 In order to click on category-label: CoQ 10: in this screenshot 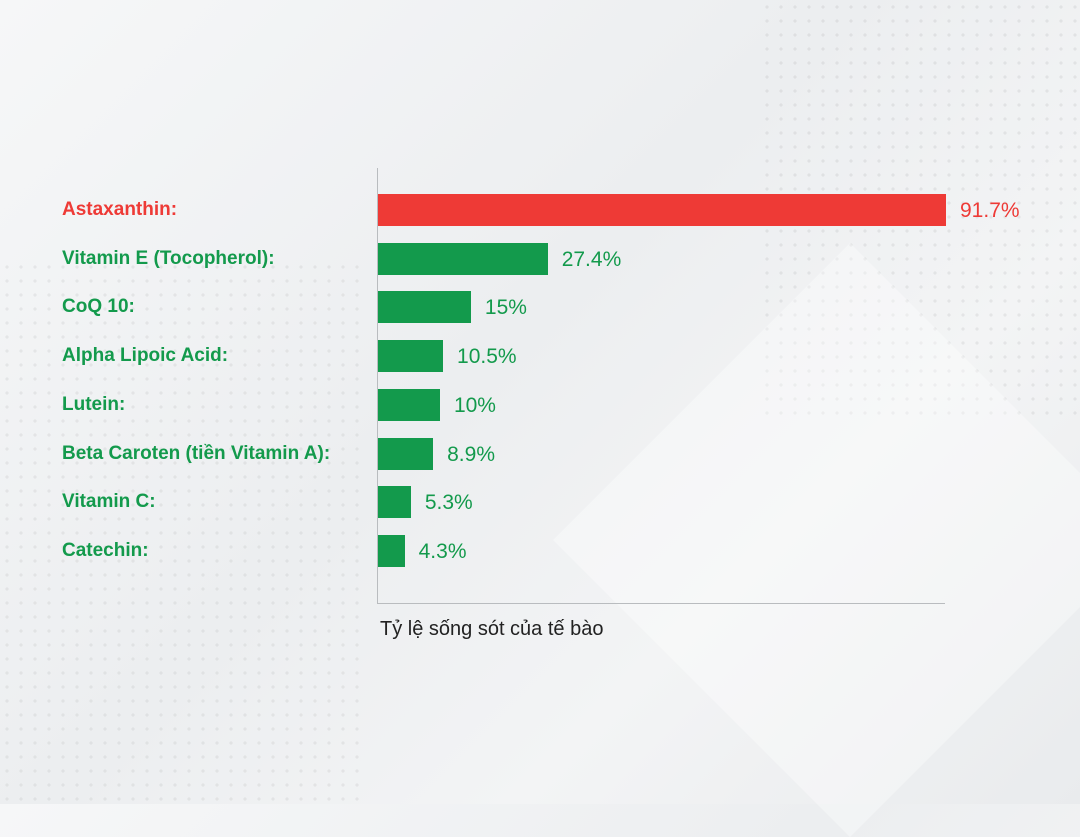, I will do `click(98, 307)`.